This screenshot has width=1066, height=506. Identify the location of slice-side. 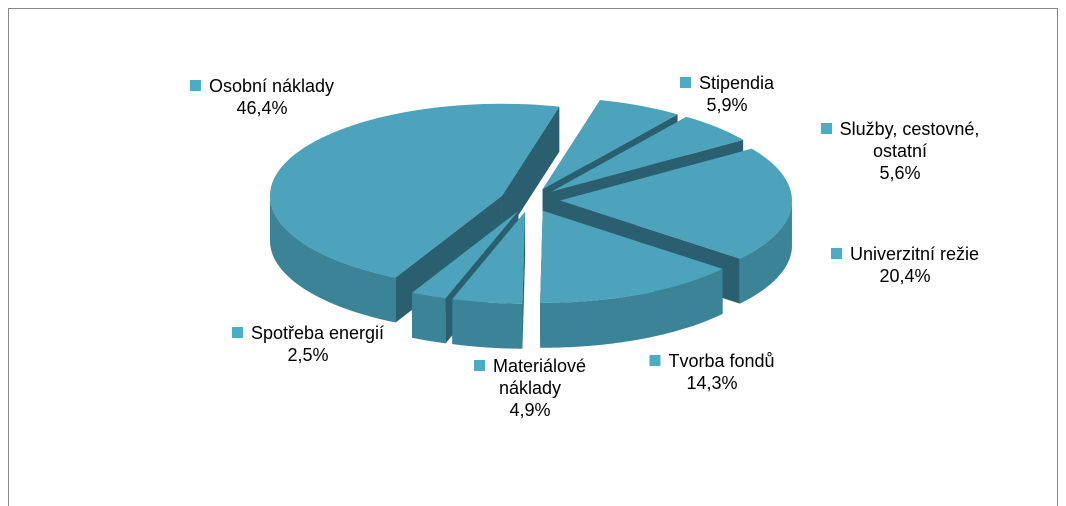
(530, 173).